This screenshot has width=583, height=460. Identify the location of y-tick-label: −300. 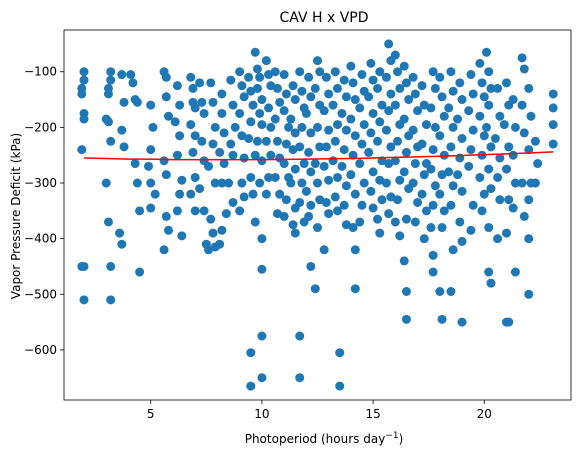
(40, 183).